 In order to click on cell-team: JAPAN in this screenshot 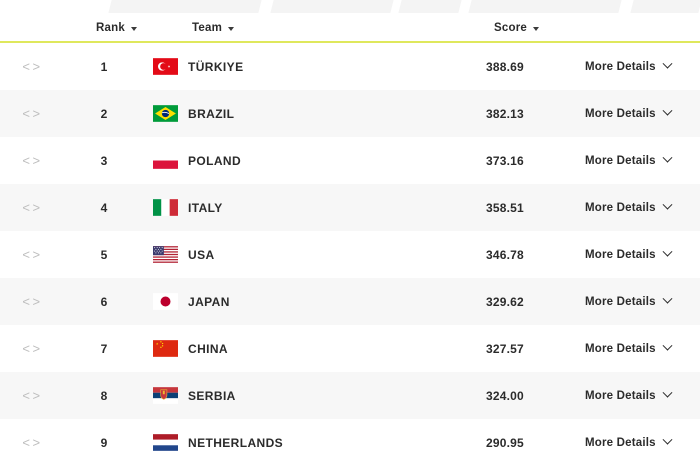, I will do `click(209, 301)`.